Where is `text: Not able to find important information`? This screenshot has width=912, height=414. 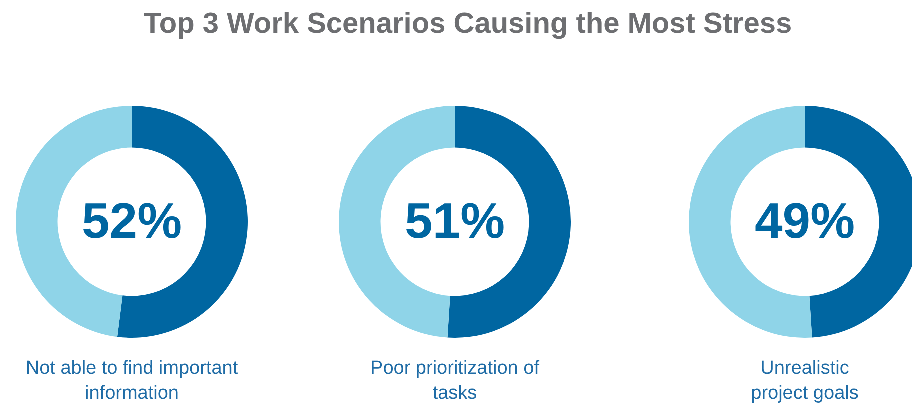 text: Not able to find important information is located at coordinates (132, 381).